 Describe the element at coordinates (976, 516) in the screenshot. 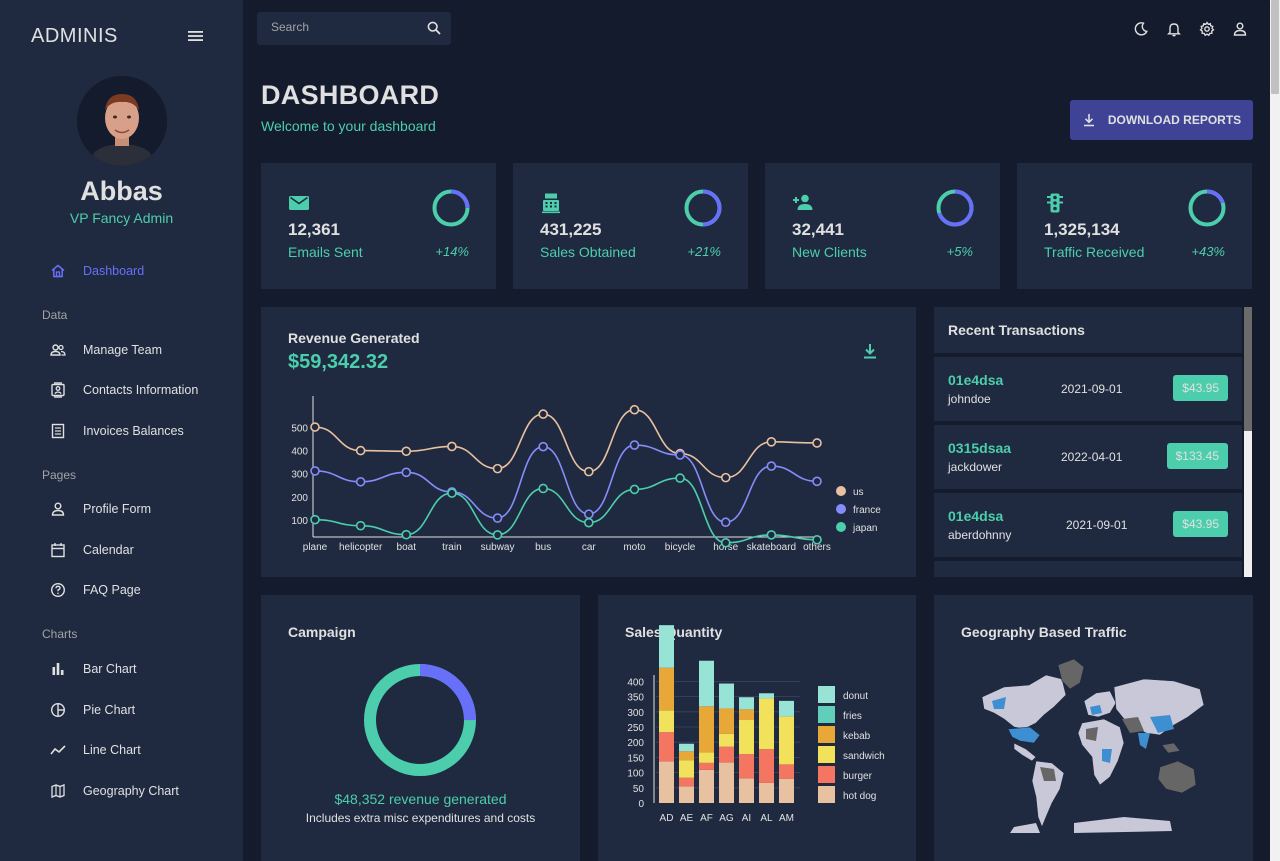

I see `transaction-id: 01e4dsa` at that location.